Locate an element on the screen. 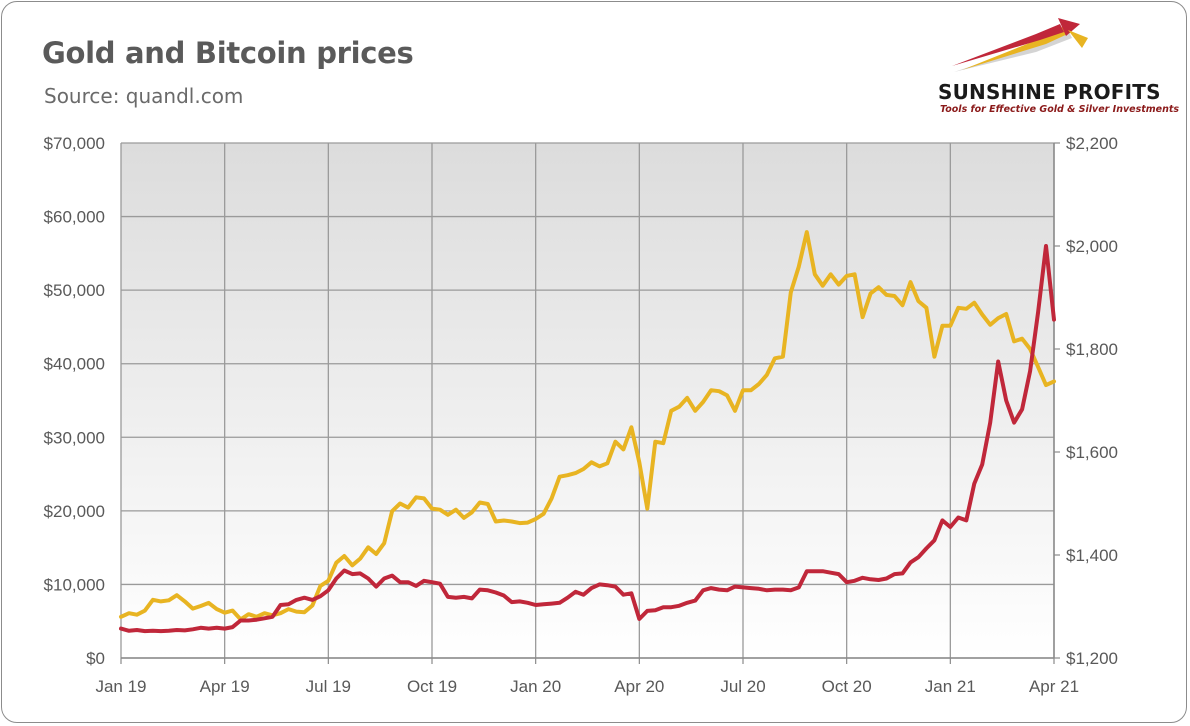 The height and width of the screenshot is (726, 1190). y-left-tick-label: $50,000 is located at coordinates (74, 290).